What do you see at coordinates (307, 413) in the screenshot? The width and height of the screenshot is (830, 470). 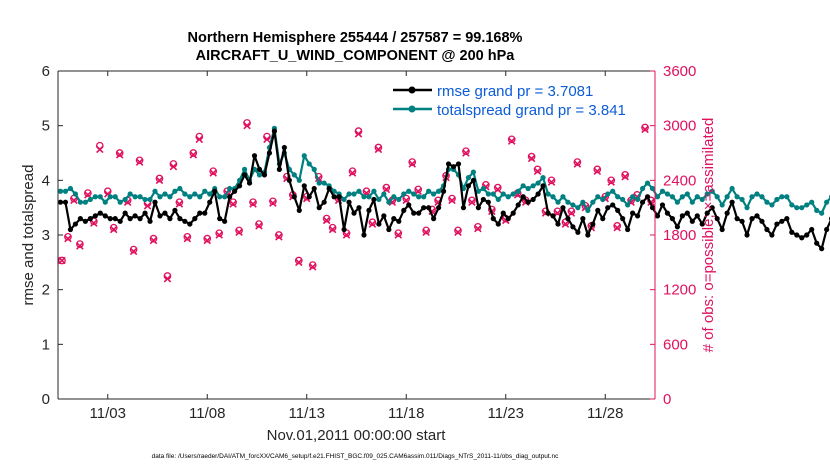 I see `x-tick-label: 11/13` at bounding box center [307, 413].